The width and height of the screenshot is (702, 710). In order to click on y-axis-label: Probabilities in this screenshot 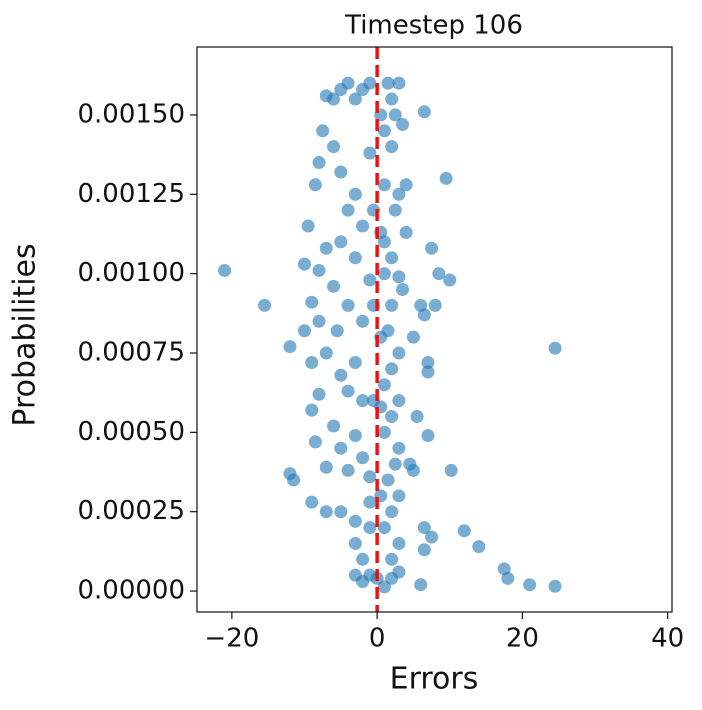, I will do `click(25, 334)`.